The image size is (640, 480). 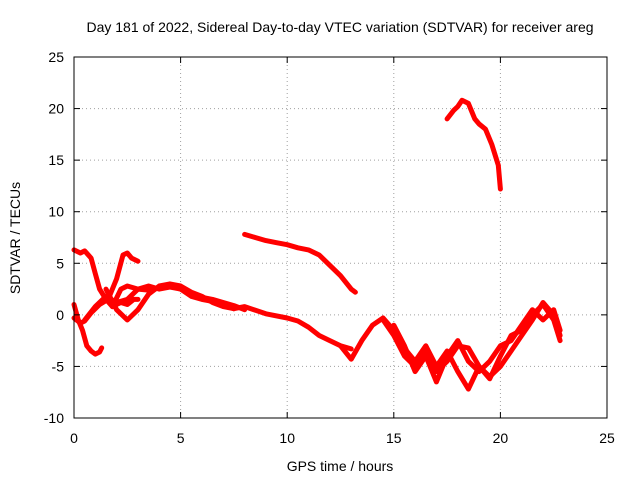 What do you see at coordinates (287, 438) in the screenshot?
I see `x-tick-label: 10` at bounding box center [287, 438].